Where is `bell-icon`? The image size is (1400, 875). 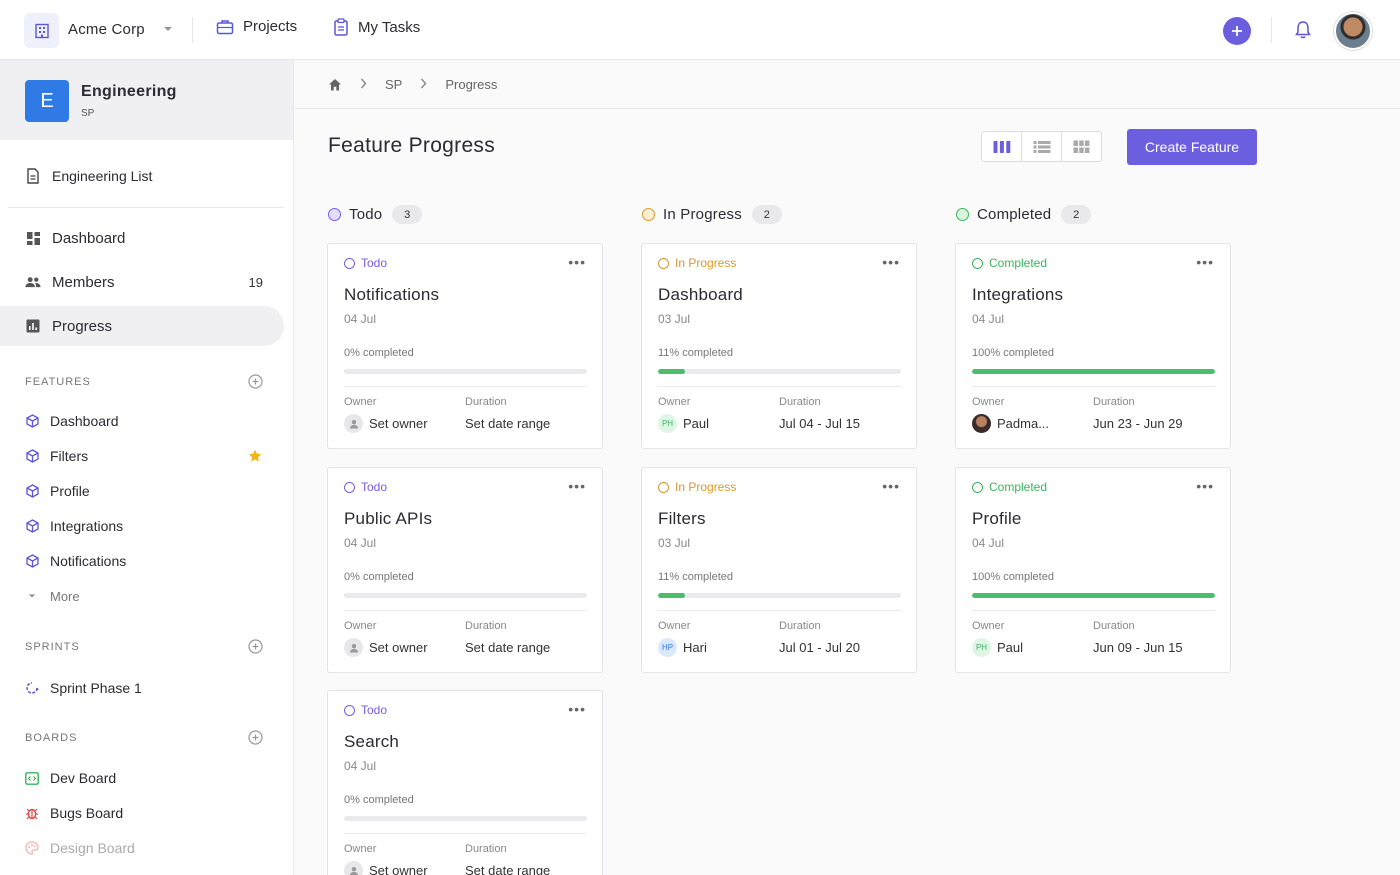
bell-icon is located at coordinates (1303, 30).